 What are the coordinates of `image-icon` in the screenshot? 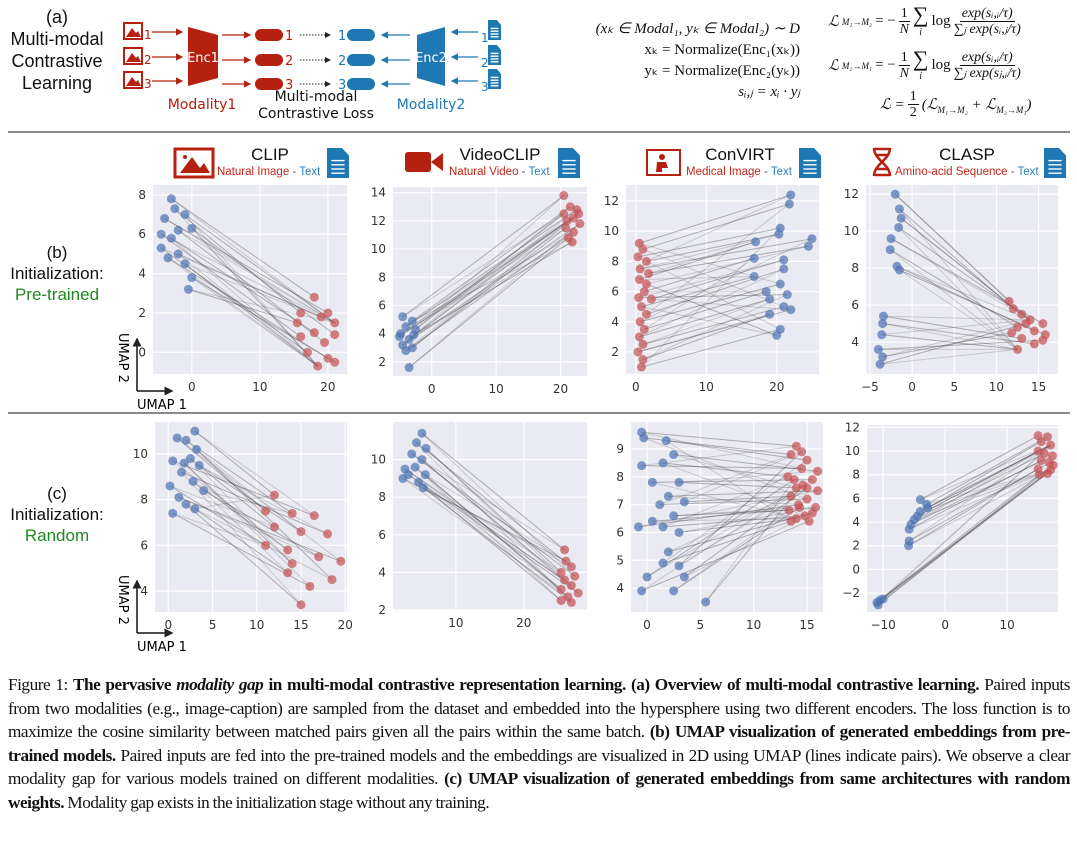 It's located at (133, 56).